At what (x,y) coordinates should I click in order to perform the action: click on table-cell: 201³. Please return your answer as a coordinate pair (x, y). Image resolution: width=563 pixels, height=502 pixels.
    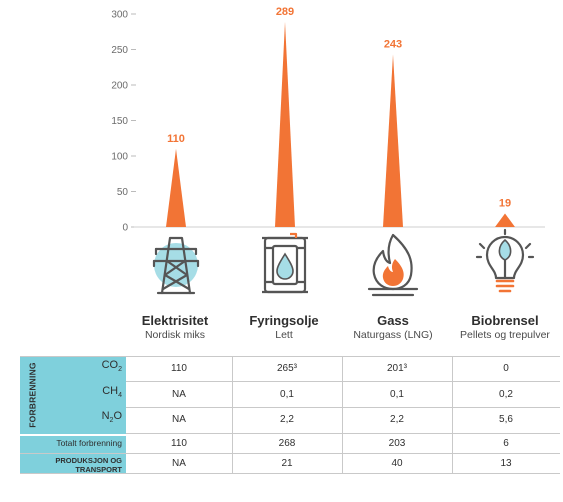
    Looking at the image, I should click on (396, 368).